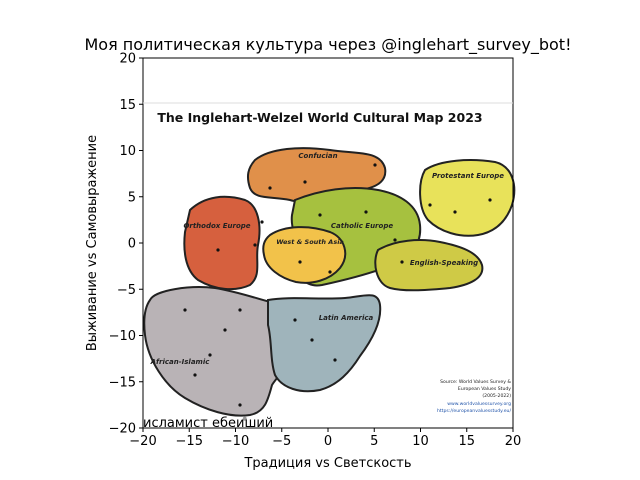 This screenshot has height=480, width=640. What do you see at coordinates (122, 336) in the screenshot?
I see `y-tick-label: −10` at bounding box center [122, 336].